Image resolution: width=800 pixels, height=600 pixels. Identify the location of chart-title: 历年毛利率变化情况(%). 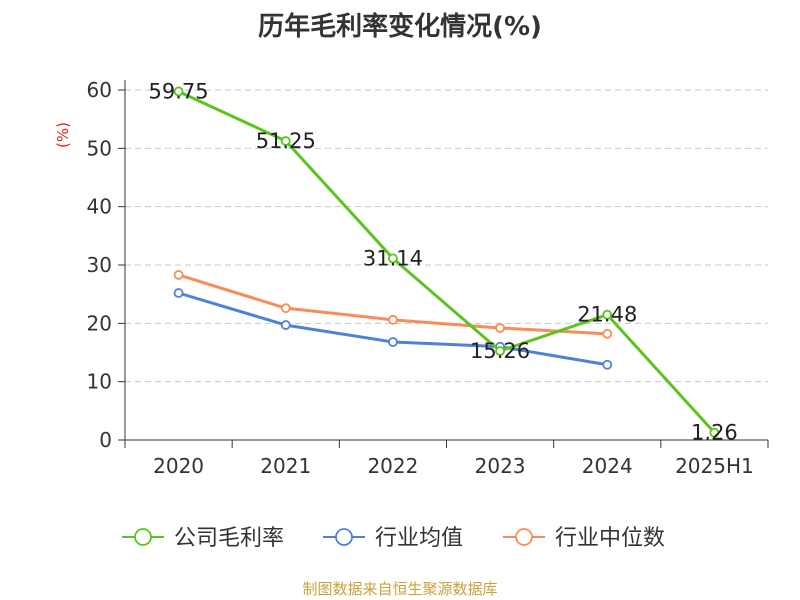
(400, 27).